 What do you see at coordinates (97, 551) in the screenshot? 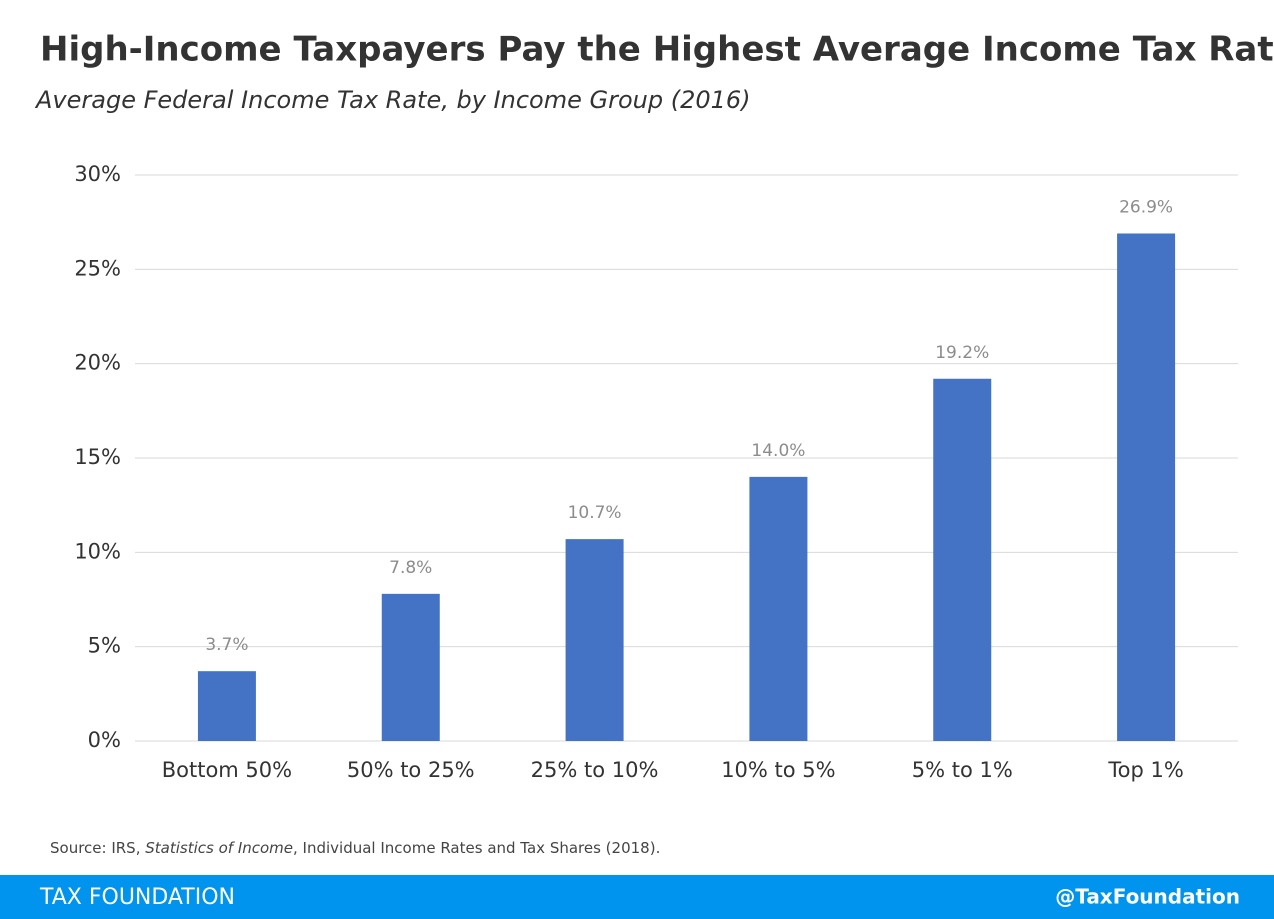
I see `y-tick-label: 10%` at bounding box center [97, 551].